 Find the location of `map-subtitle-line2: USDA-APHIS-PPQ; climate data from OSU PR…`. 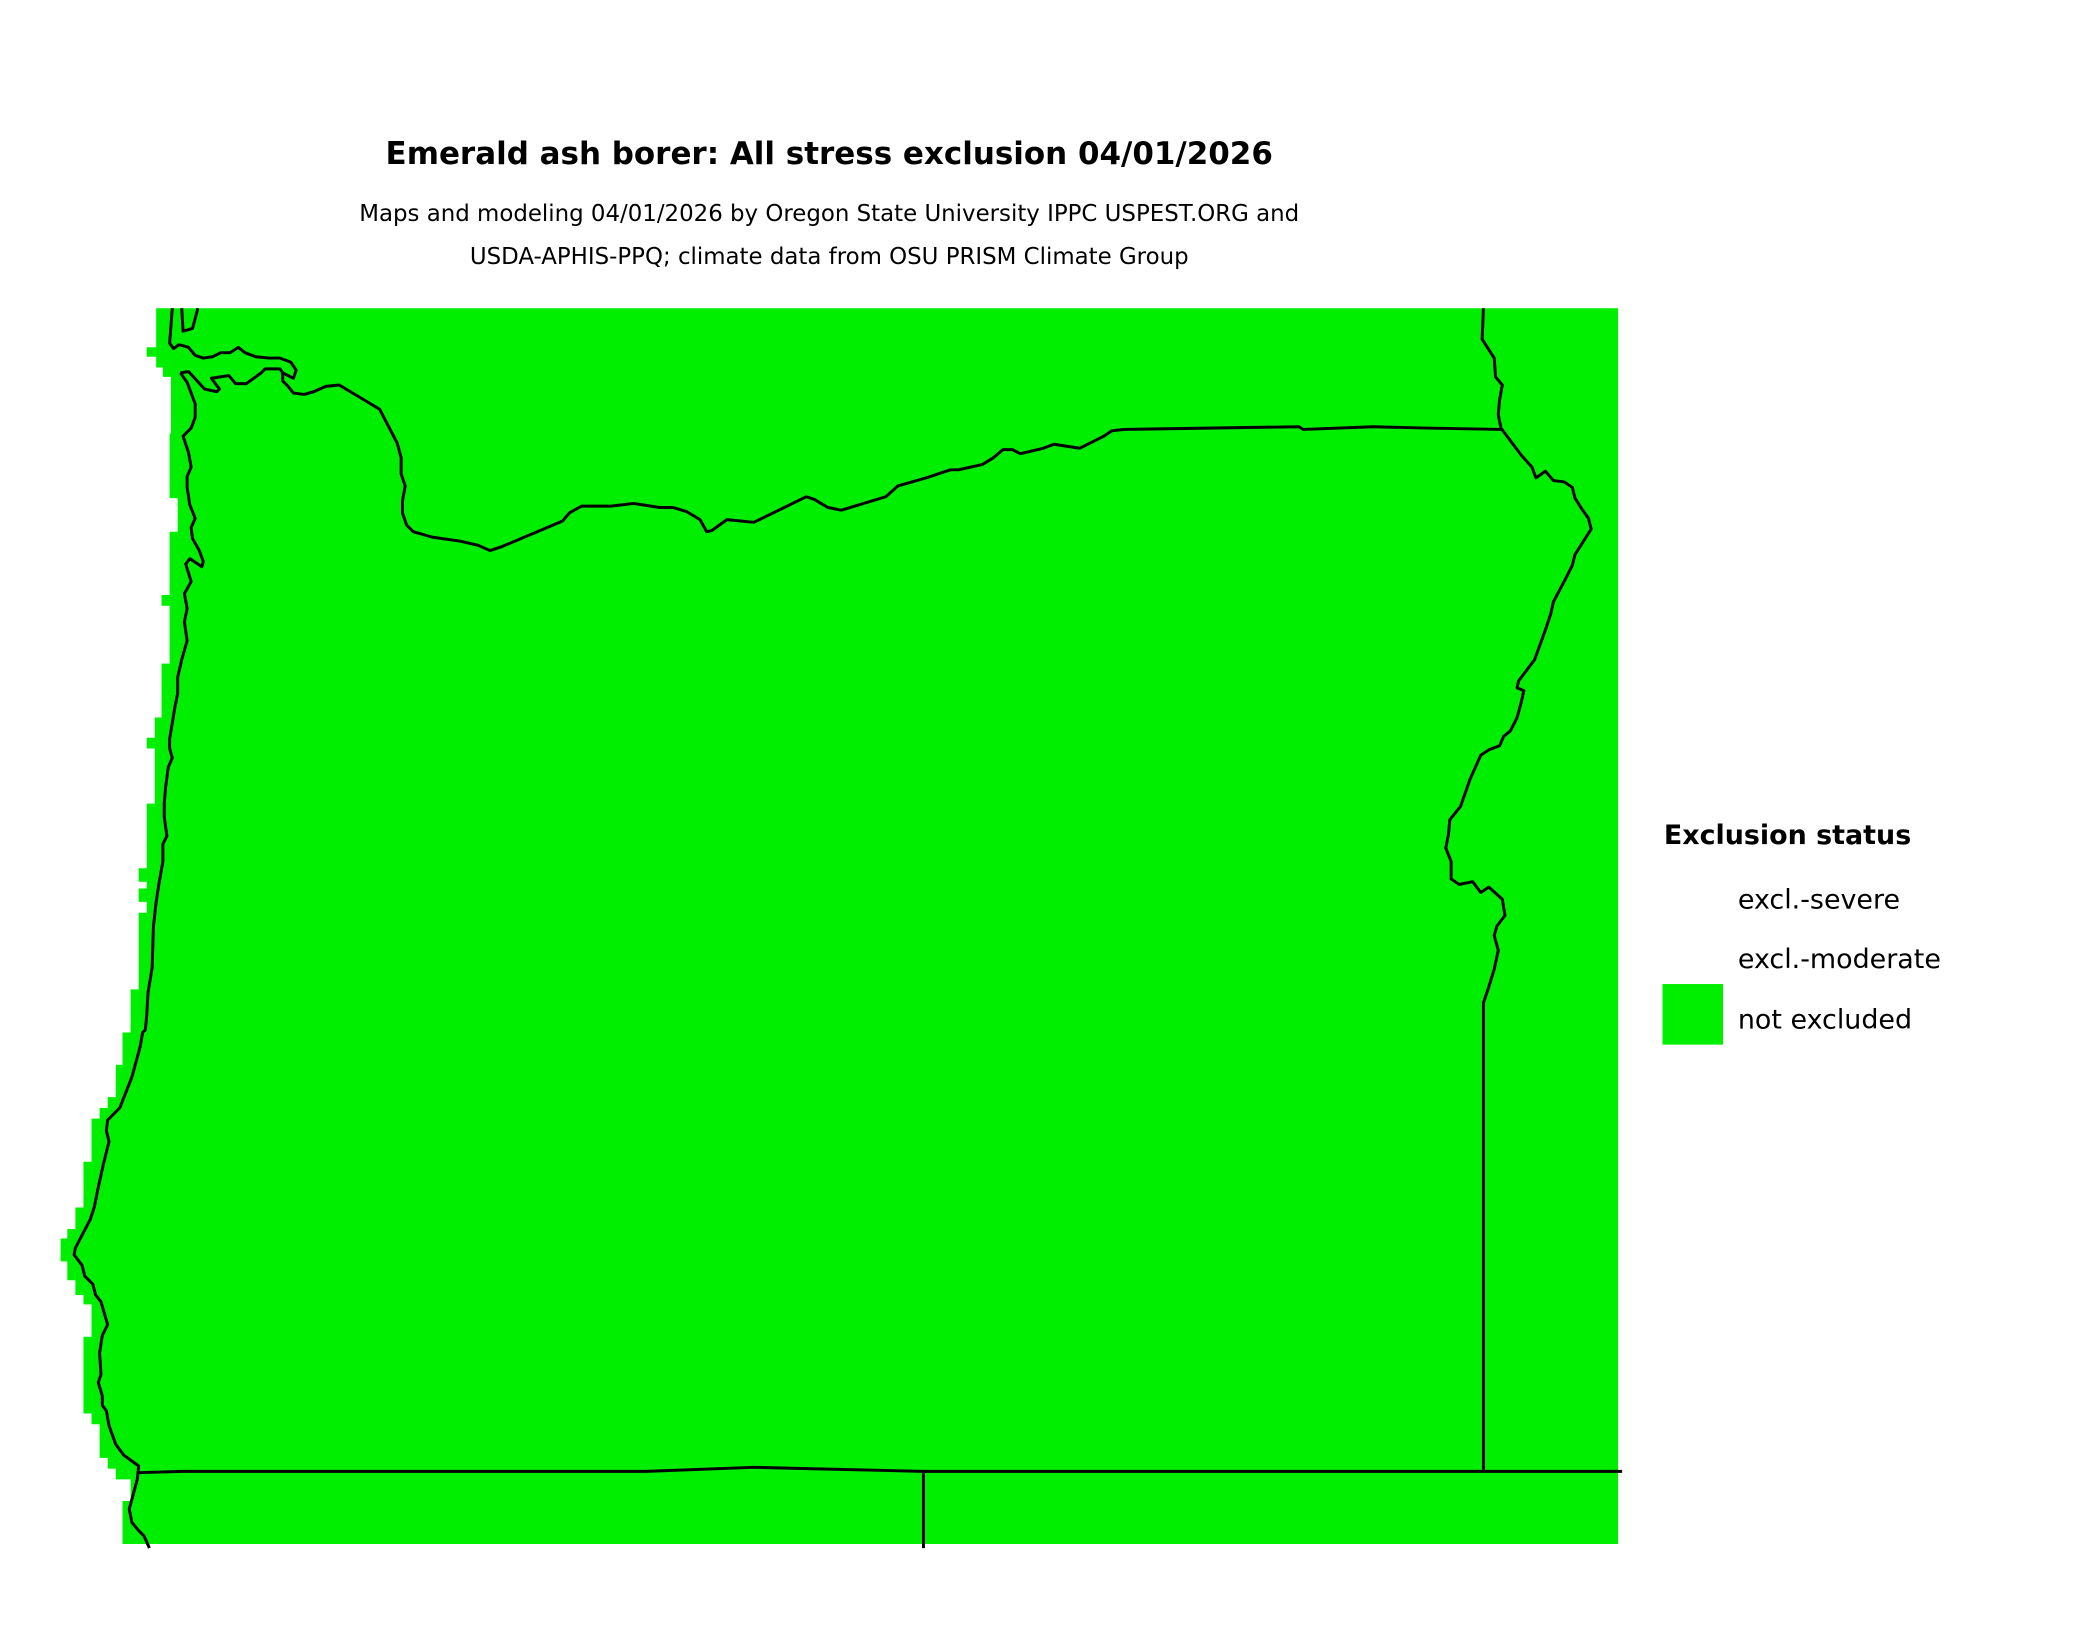

map-subtitle-line2: USDA-APHIS-PPQ; climate data from OSU PR… is located at coordinates (829, 257).